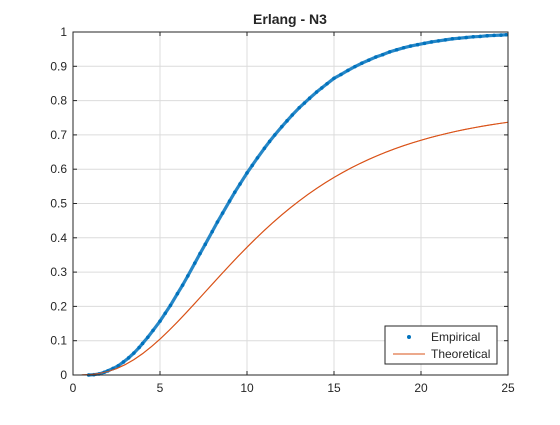  I want to click on x-tick-label-4: 20, so click(421, 388).